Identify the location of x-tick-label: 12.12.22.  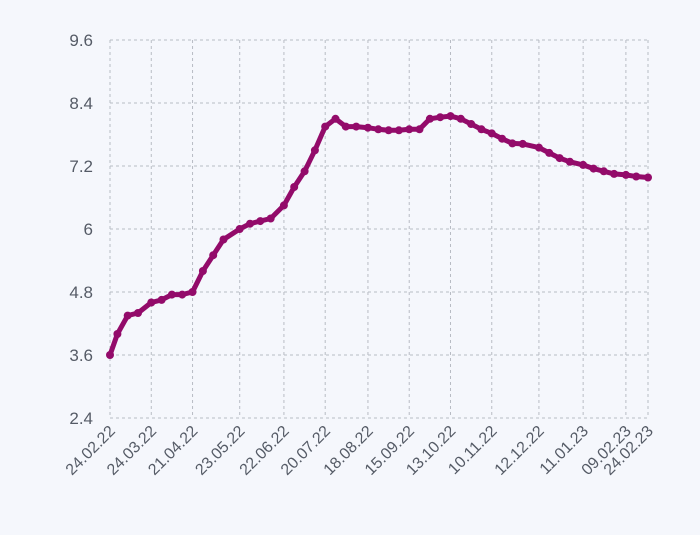
(520, 451).